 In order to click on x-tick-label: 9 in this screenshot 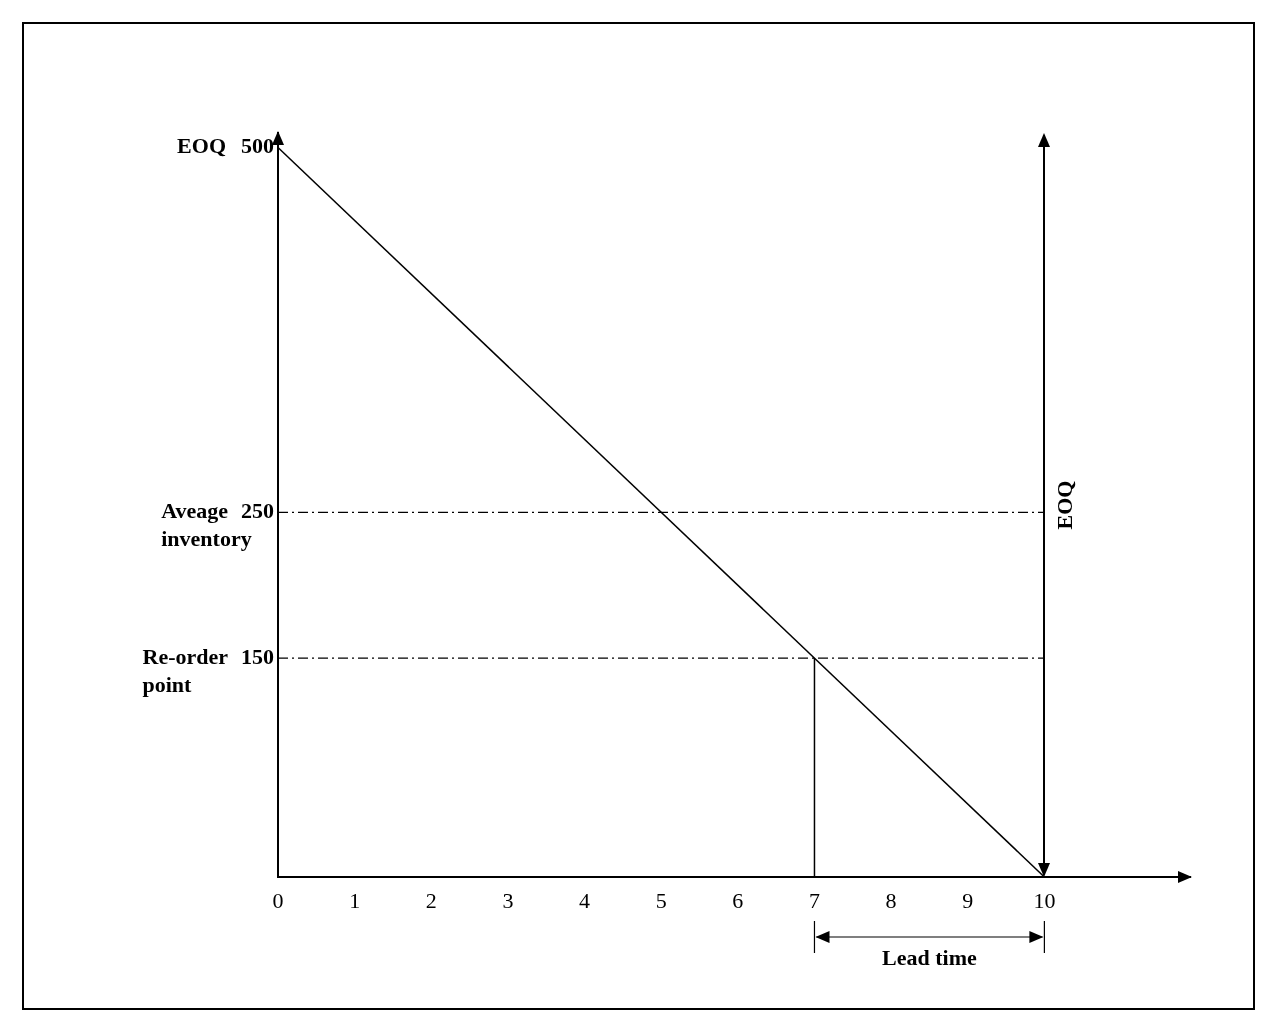, I will do `click(968, 900)`.